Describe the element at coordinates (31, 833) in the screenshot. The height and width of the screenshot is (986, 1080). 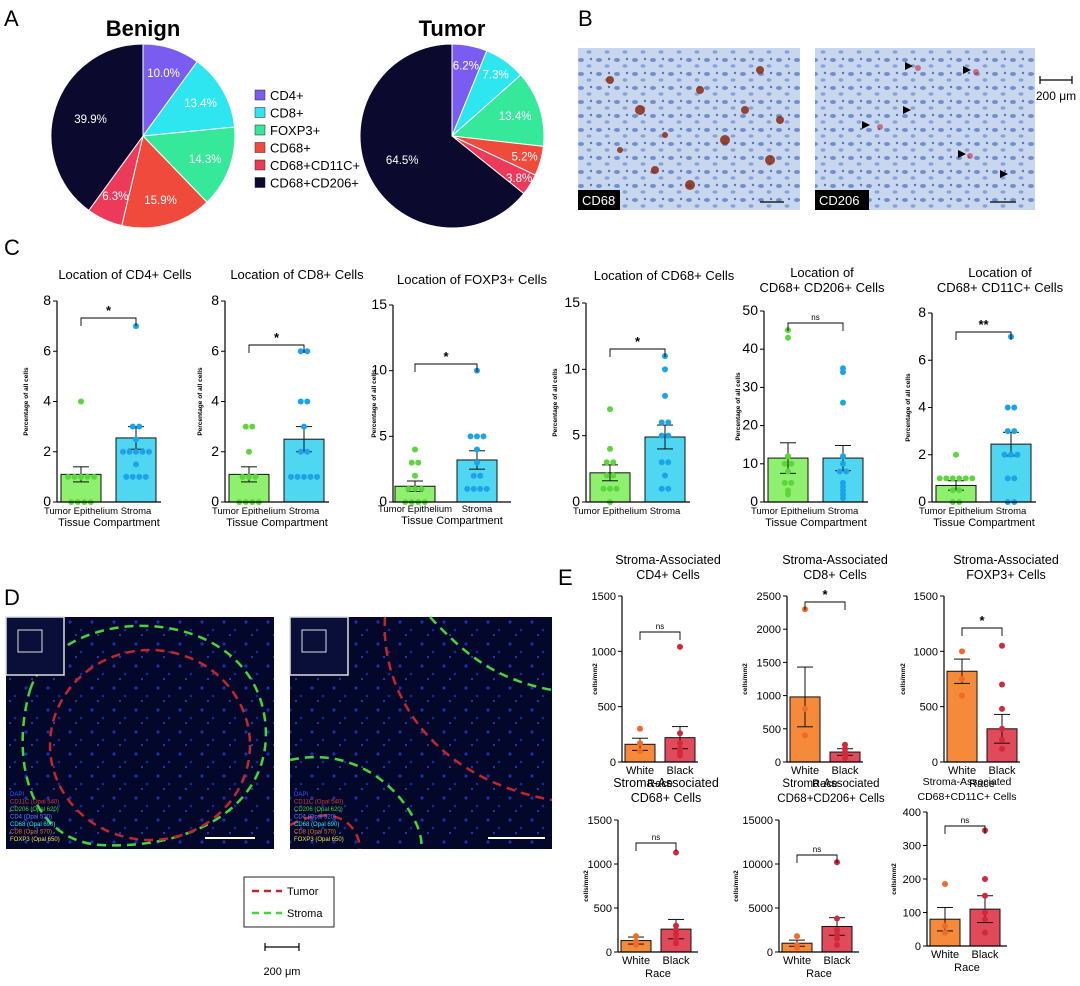
I see `channel-label: CD8 (Opal 570)` at that location.